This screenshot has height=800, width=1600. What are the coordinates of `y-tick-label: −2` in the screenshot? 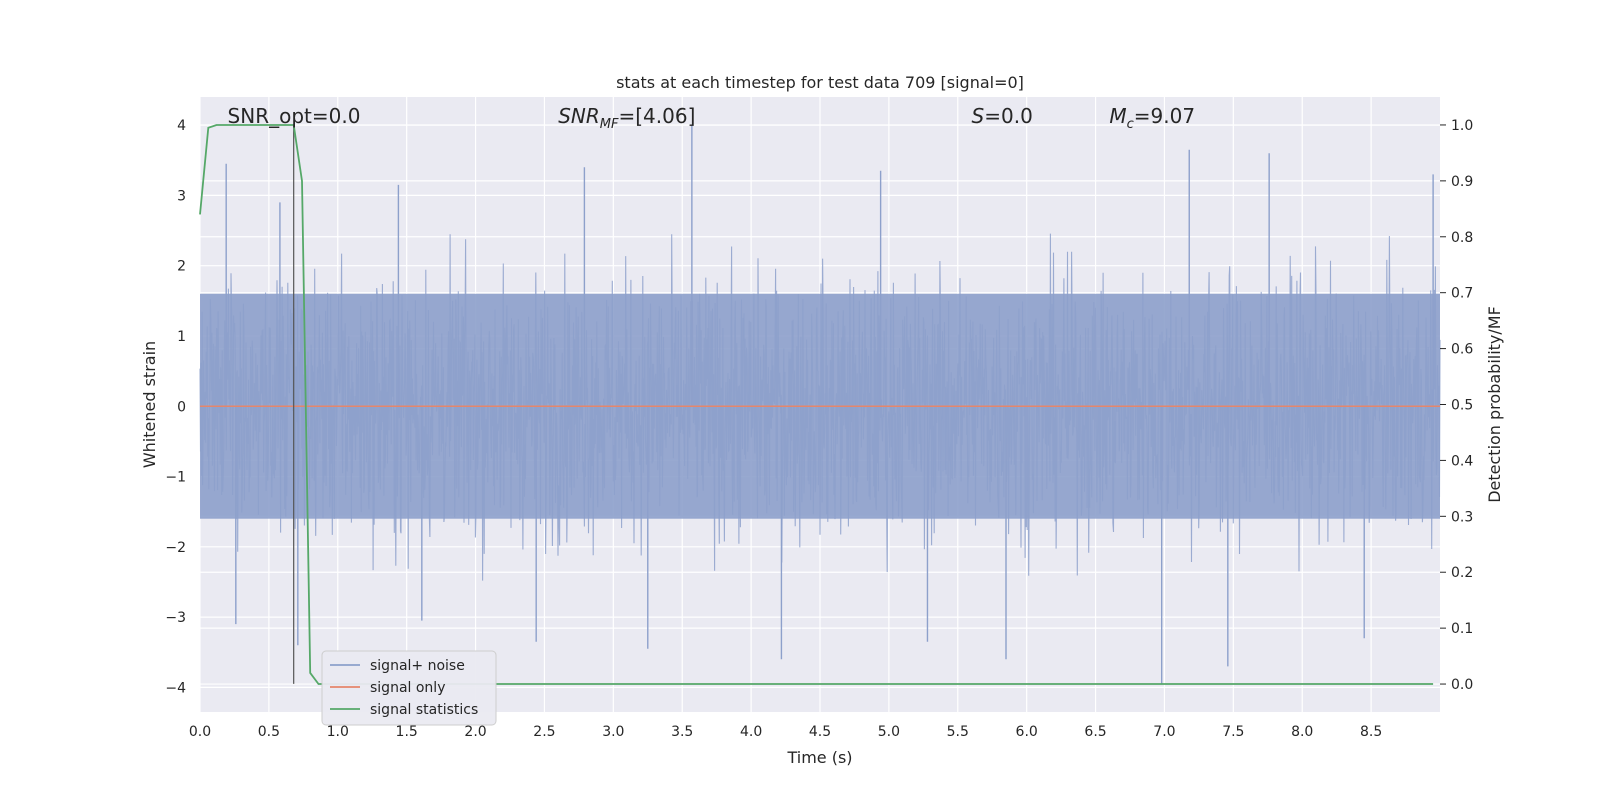 It's located at (175, 548).